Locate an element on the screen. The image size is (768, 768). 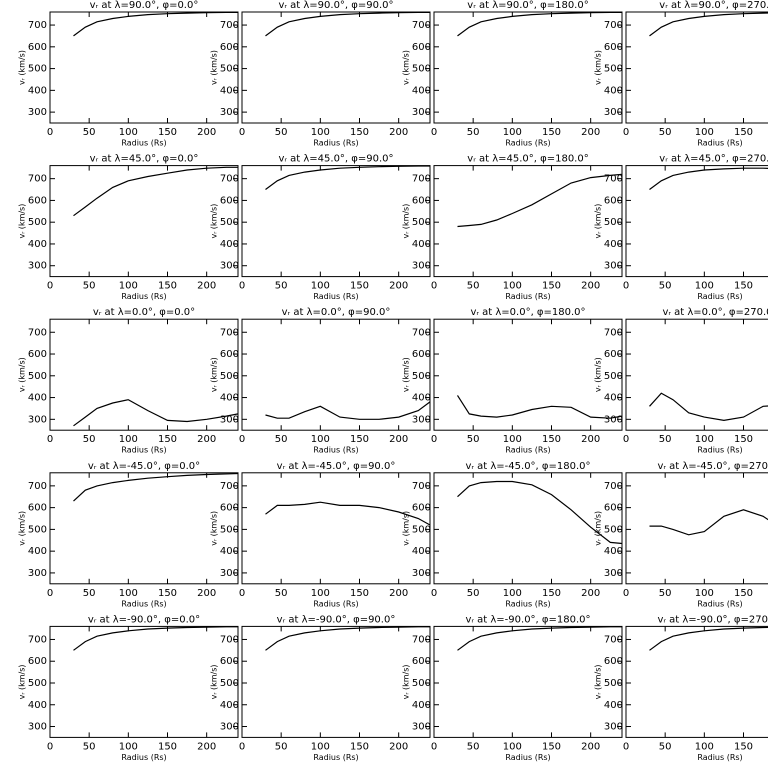
chart-title: vᵣ at λ=45.0°, φ=180.0° is located at coordinates (527, 159).